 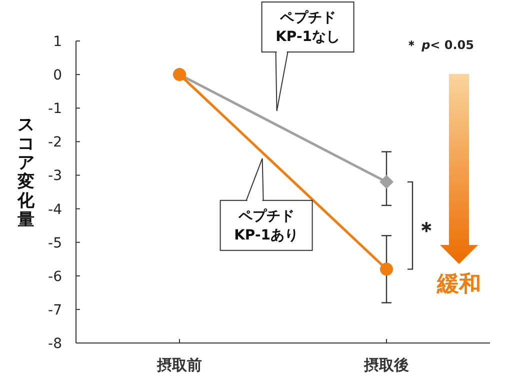 I want to click on series-label: ペプチド KP-1あり, so click(x=266, y=225).